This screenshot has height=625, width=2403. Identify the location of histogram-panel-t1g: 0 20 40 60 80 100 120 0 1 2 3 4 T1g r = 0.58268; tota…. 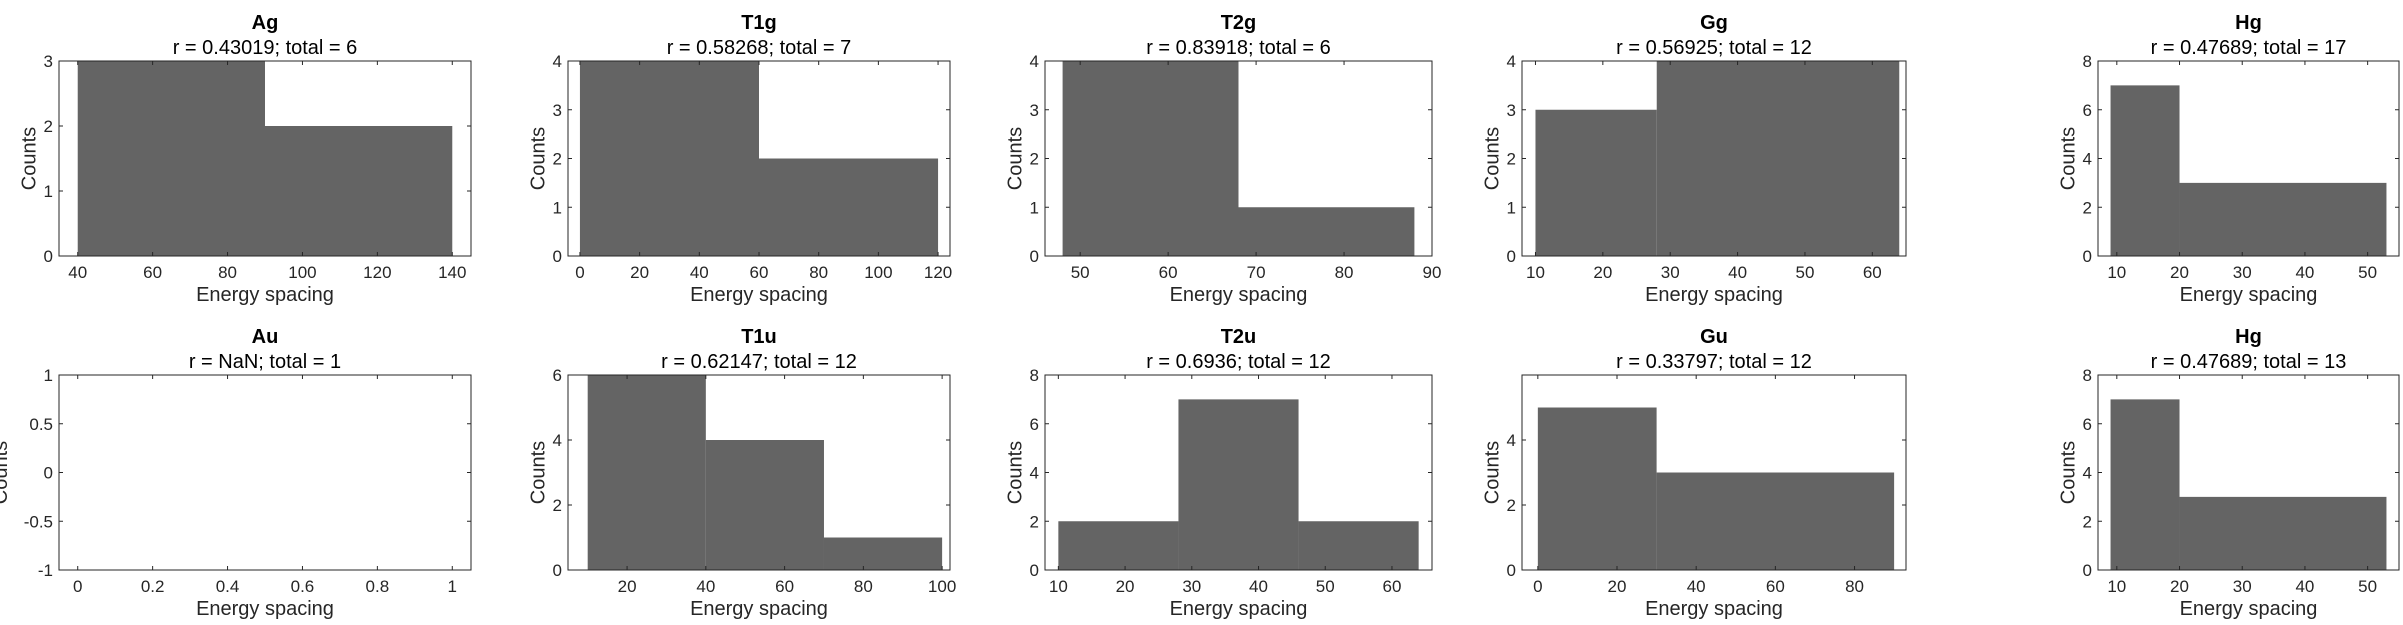
(740, 159).